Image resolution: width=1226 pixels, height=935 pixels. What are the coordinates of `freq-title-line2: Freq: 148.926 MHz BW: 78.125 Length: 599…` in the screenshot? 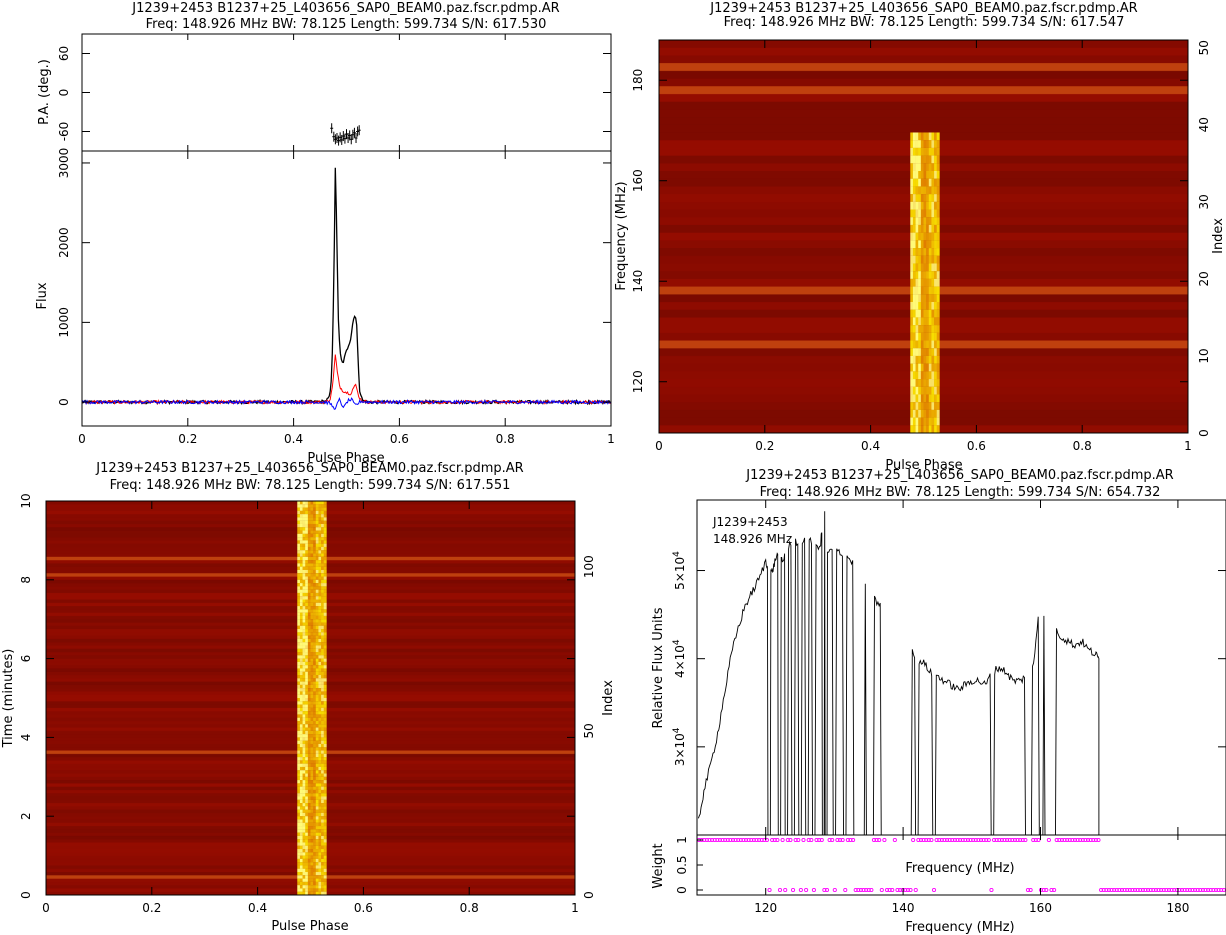 It's located at (924, 22).